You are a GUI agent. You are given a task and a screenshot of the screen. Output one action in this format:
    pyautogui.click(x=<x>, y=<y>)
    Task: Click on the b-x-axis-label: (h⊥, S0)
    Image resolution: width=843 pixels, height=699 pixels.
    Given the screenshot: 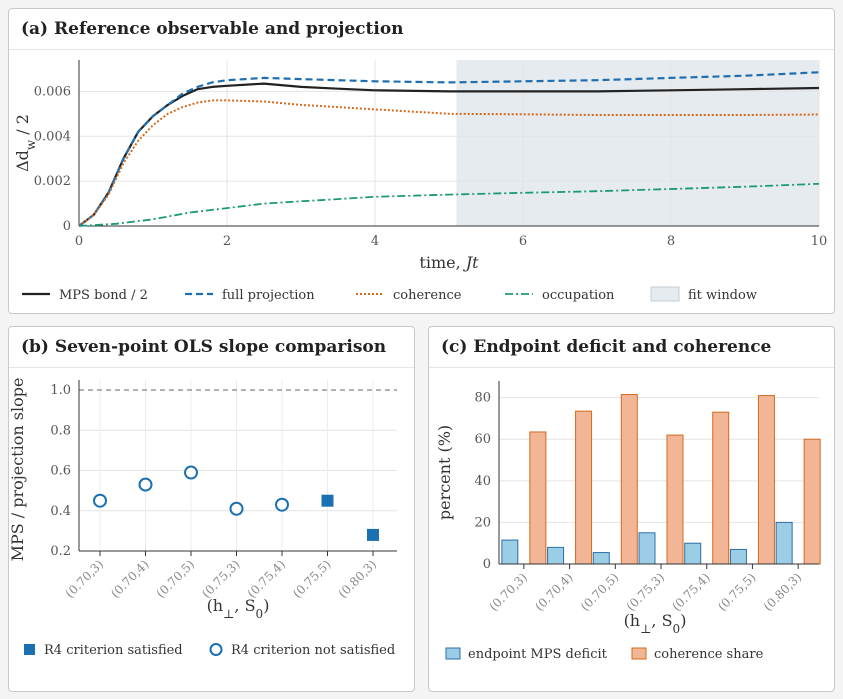 What is the action you would take?
    pyautogui.click(x=238, y=608)
    